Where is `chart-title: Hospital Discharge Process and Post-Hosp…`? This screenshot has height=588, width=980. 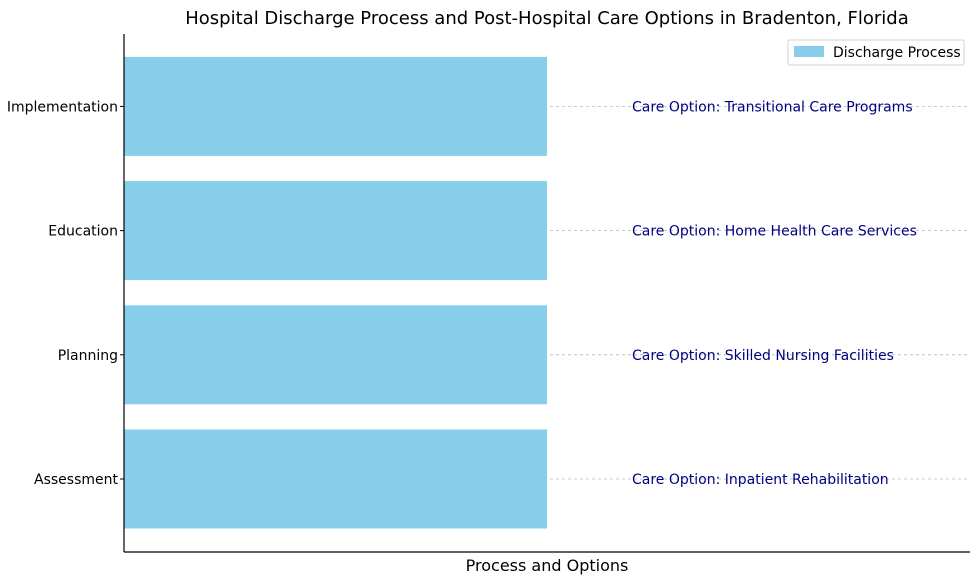
chart-title: Hospital Discharge Process and Post-Hosp… is located at coordinates (547, 18).